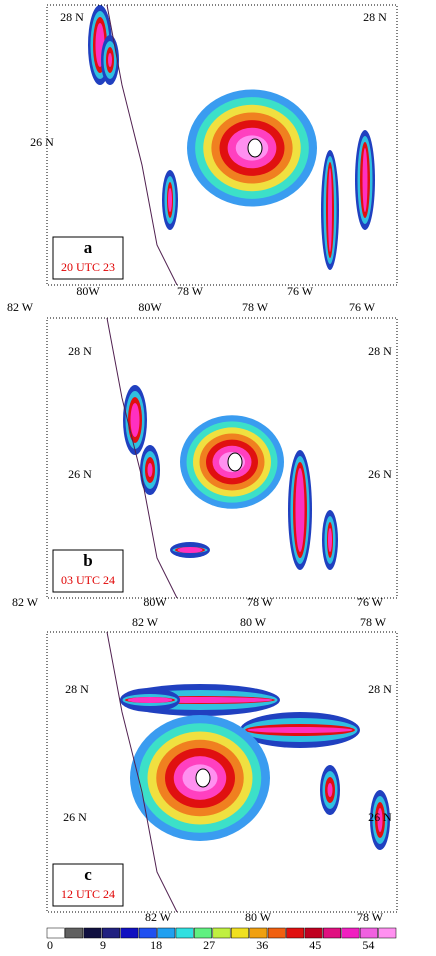 This screenshot has width=436, height=956. What do you see at coordinates (156, 945) in the screenshot?
I see `colorbar-tick-label: 18` at bounding box center [156, 945].